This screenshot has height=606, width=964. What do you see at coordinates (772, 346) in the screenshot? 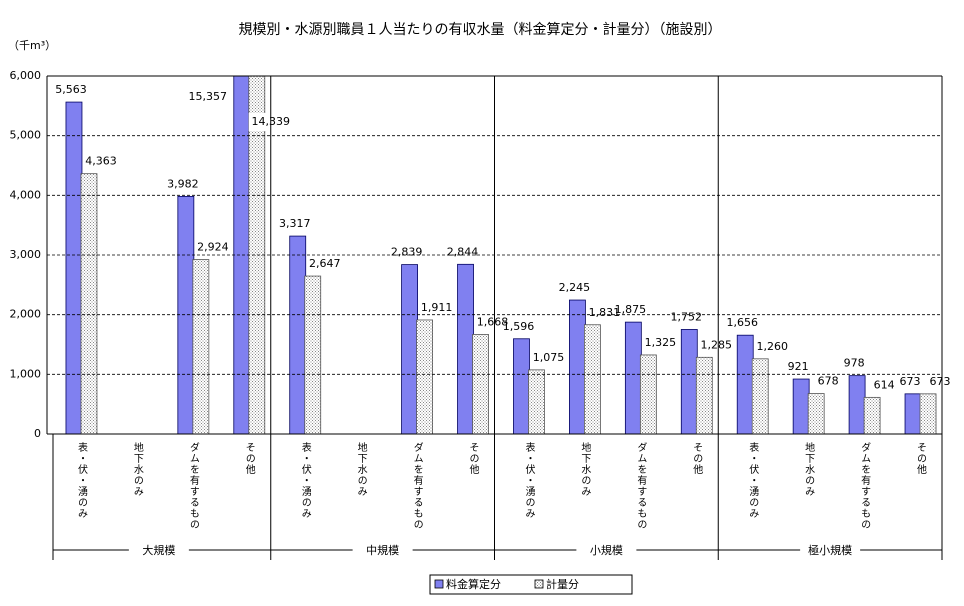
I see `data-label: 1,260` at bounding box center [772, 346].